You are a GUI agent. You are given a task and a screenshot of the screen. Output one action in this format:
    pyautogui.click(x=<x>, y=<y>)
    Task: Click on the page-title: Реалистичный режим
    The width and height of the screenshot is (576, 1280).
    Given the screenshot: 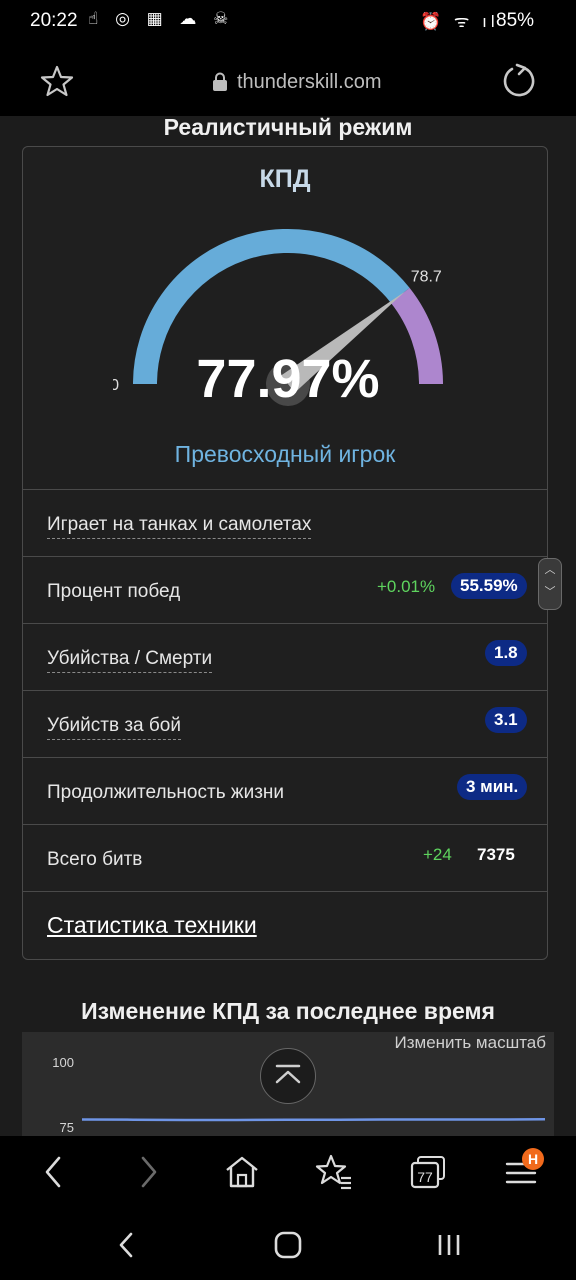 What is the action you would take?
    pyautogui.click(x=288, y=127)
    